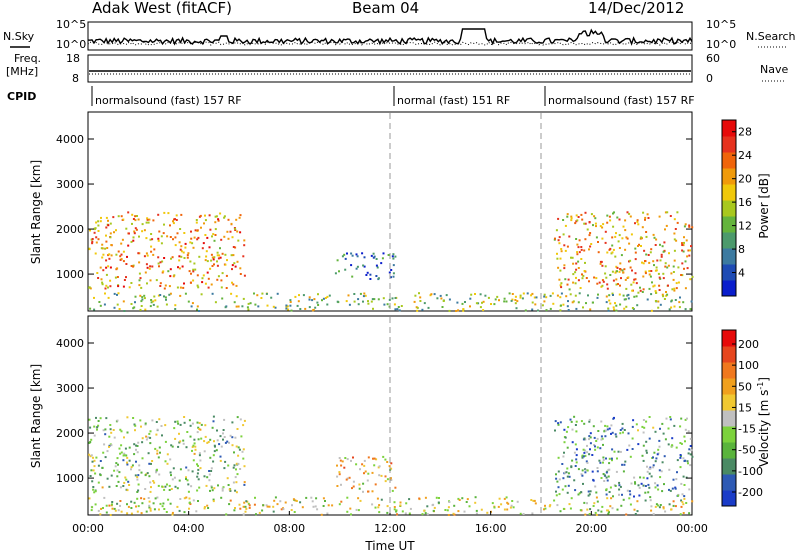 The image size is (800, 554). Describe the element at coordinates (19, 36) in the screenshot. I see `nsky-label: N.Sky` at that location.